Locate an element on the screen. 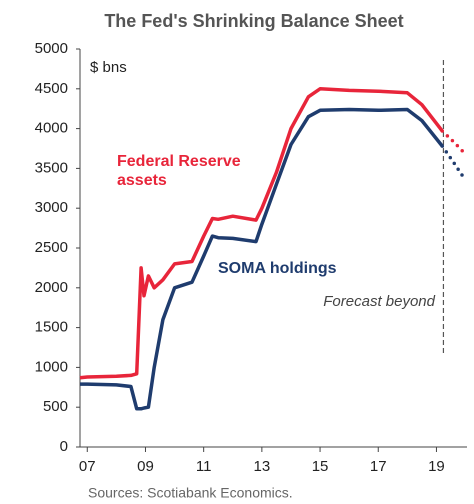 The height and width of the screenshot is (504, 474). source: Sources: Scotiabank Economics. is located at coordinates (190, 493).